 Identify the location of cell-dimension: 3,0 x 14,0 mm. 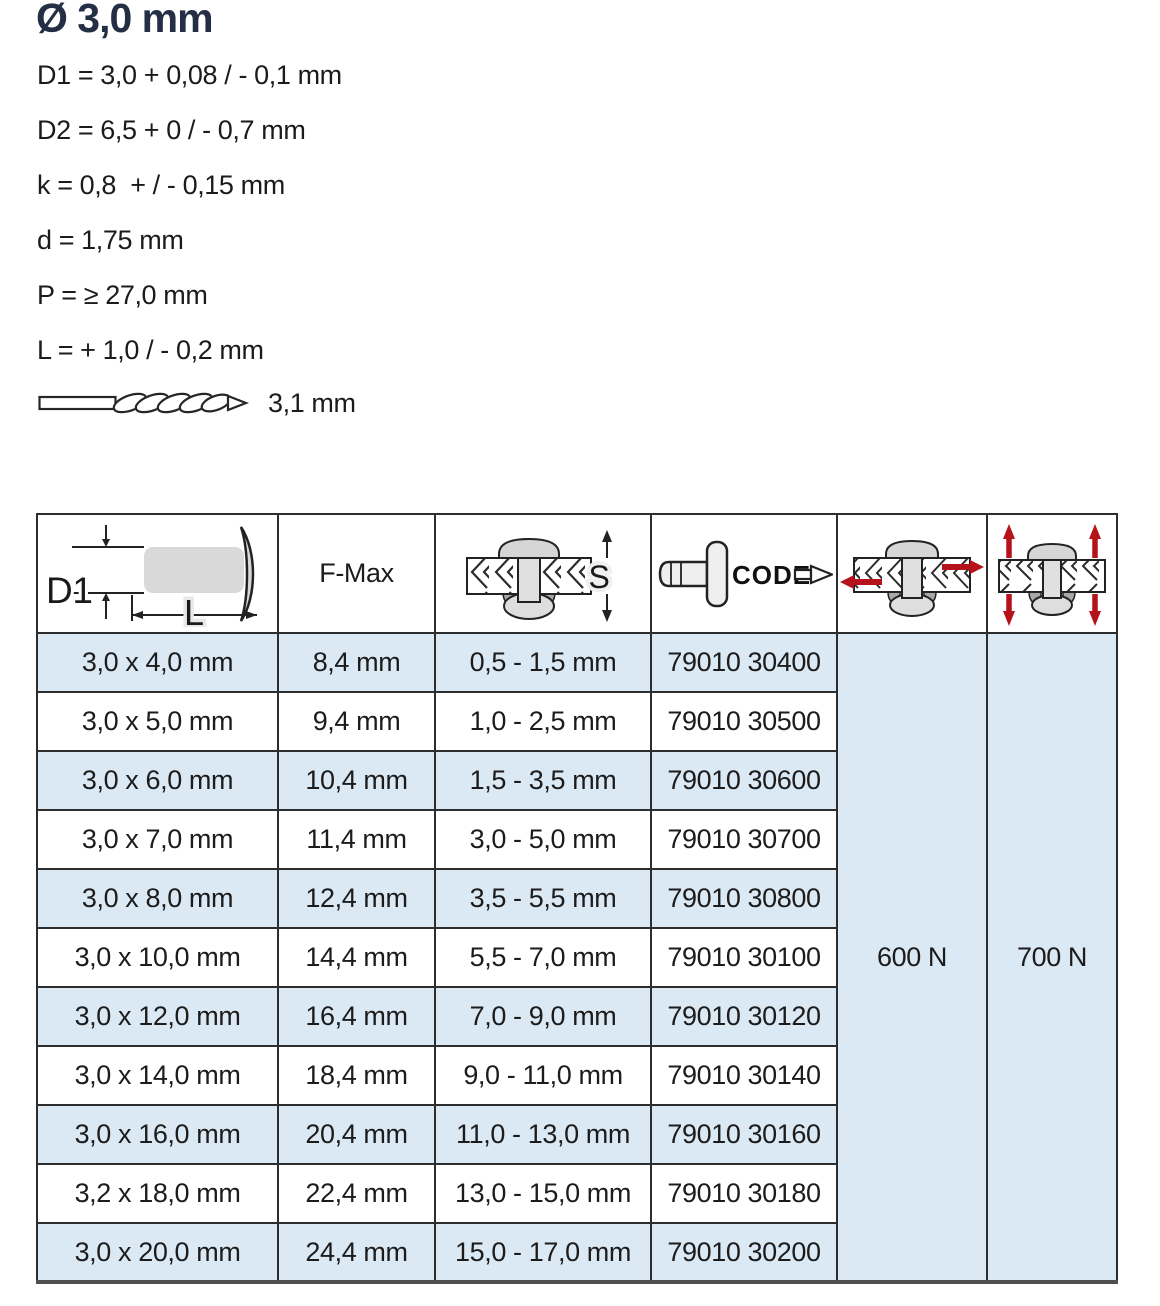
(157, 1075).